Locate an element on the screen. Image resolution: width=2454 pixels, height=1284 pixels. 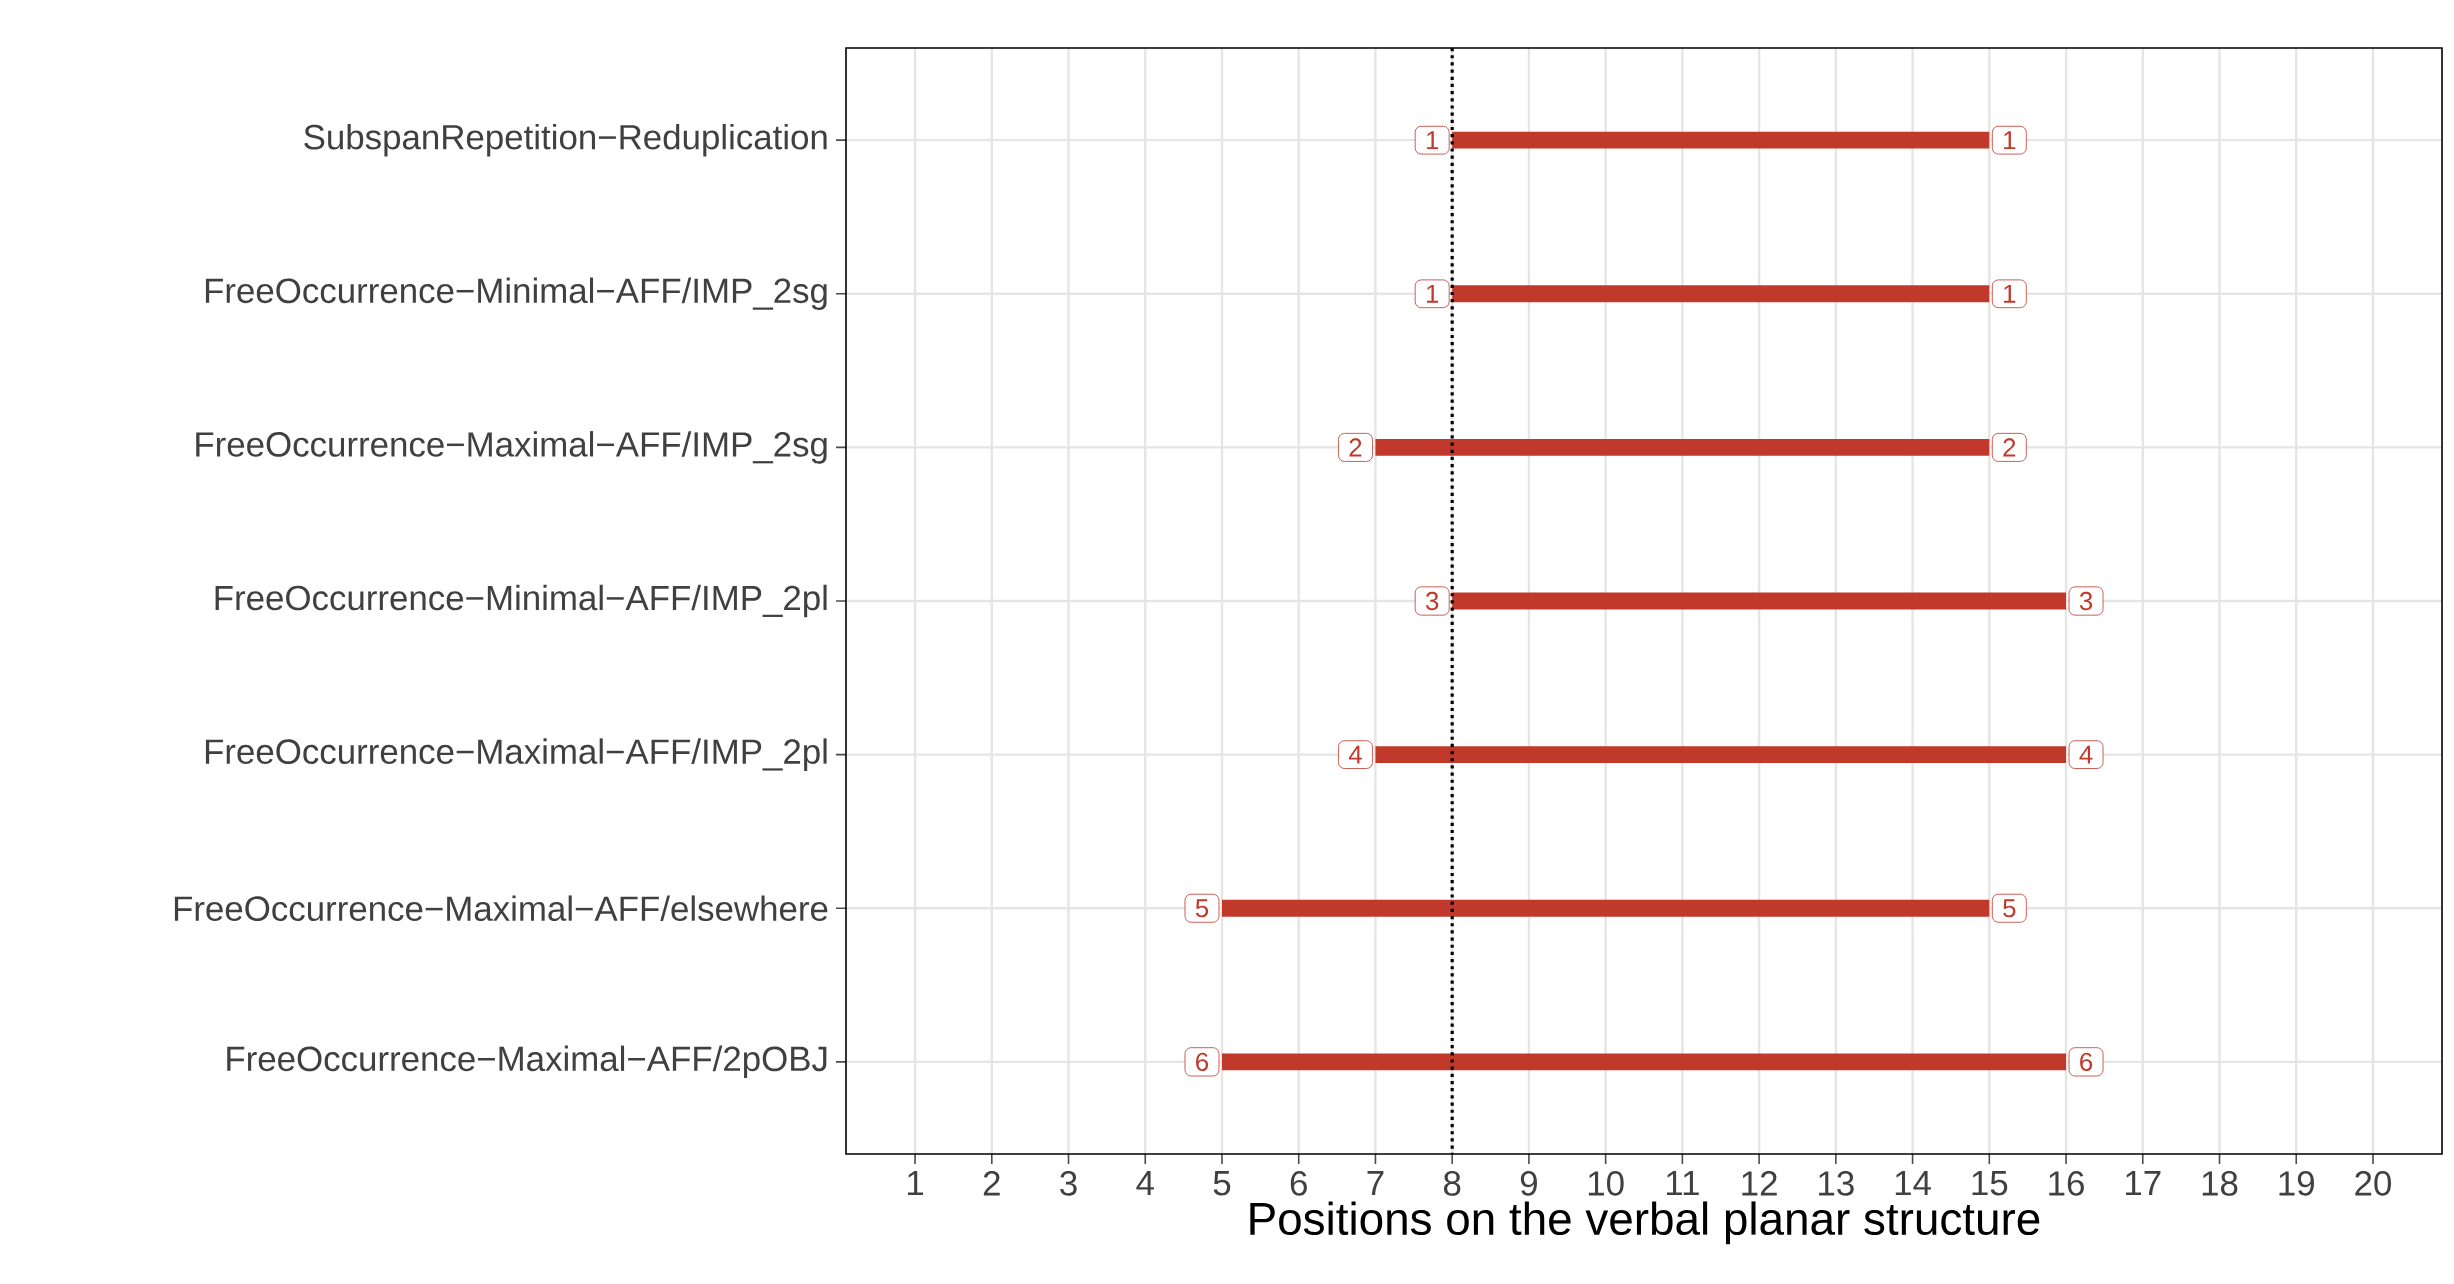
x-tick-label: 5 is located at coordinates (1222, 1183).